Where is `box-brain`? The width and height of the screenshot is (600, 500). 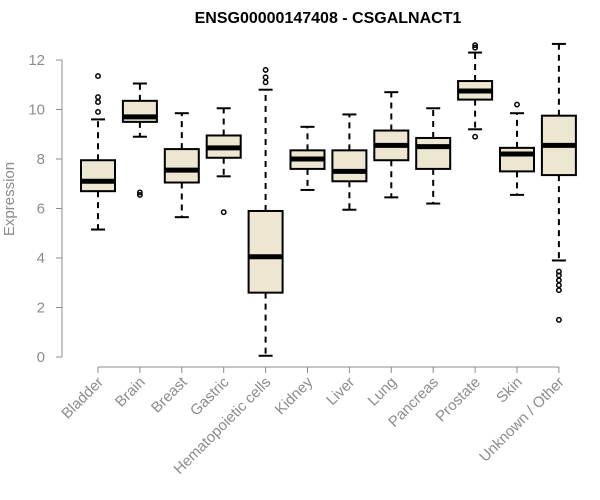 box-brain is located at coordinates (139, 140).